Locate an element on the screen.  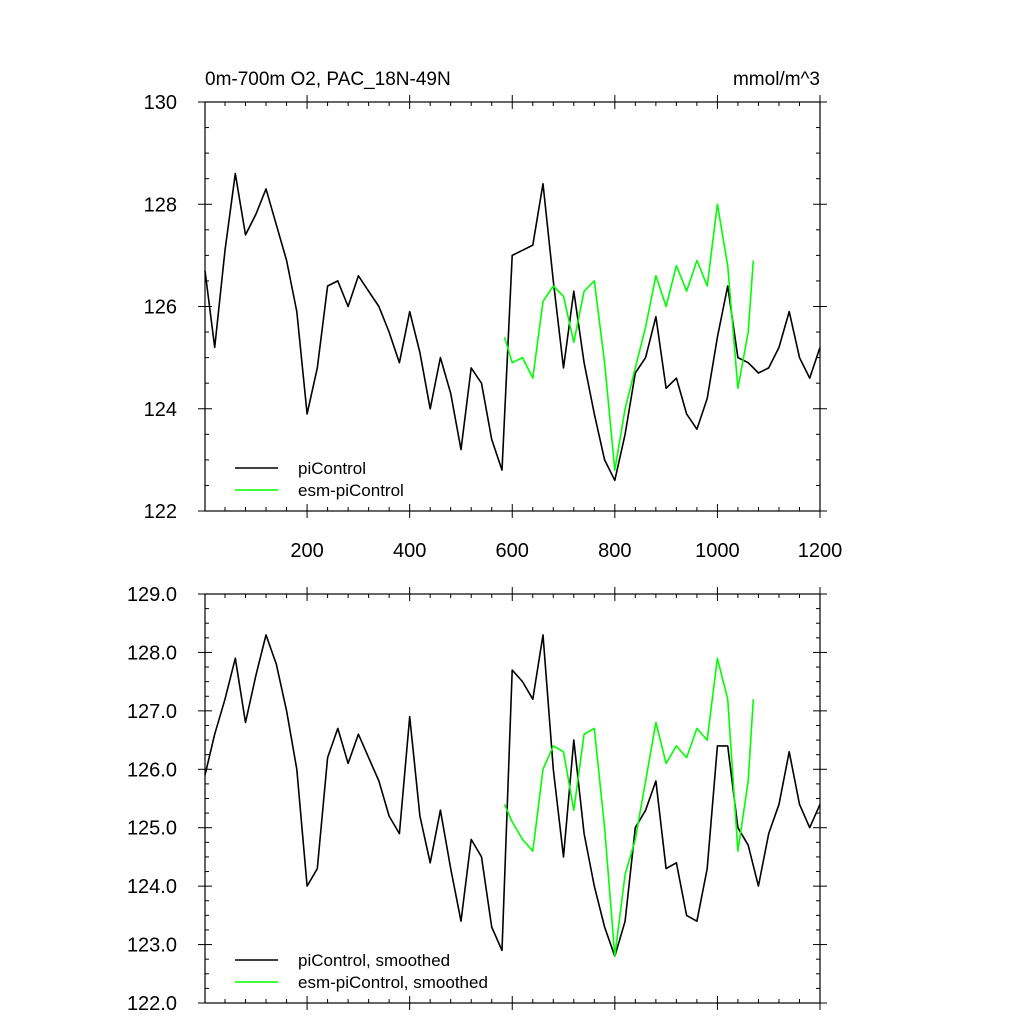
bottom-series-line-esm-picontrol is located at coordinates (629, 807).